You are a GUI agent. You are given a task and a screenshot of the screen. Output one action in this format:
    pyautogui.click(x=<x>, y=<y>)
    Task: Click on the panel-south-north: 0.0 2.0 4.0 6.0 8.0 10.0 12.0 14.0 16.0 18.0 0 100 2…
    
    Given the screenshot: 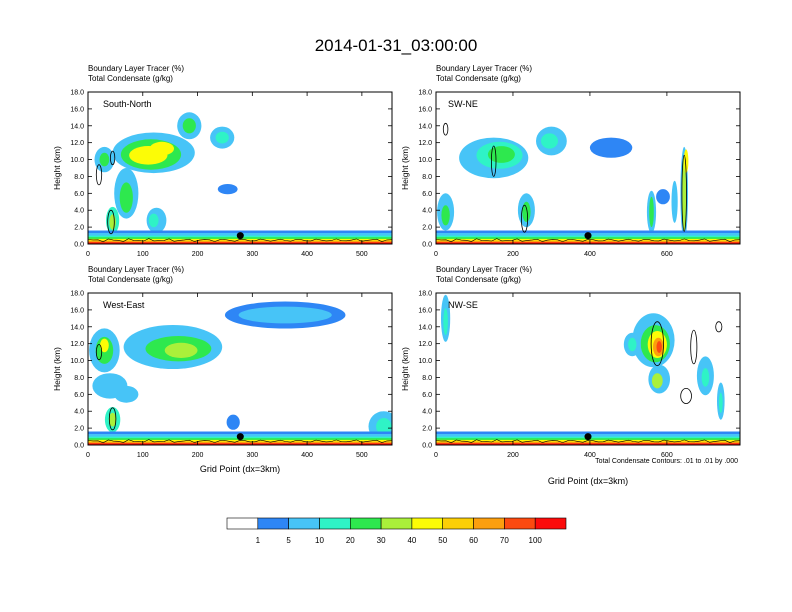 What is the action you would take?
    pyautogui.click(x=222, y=161)
    